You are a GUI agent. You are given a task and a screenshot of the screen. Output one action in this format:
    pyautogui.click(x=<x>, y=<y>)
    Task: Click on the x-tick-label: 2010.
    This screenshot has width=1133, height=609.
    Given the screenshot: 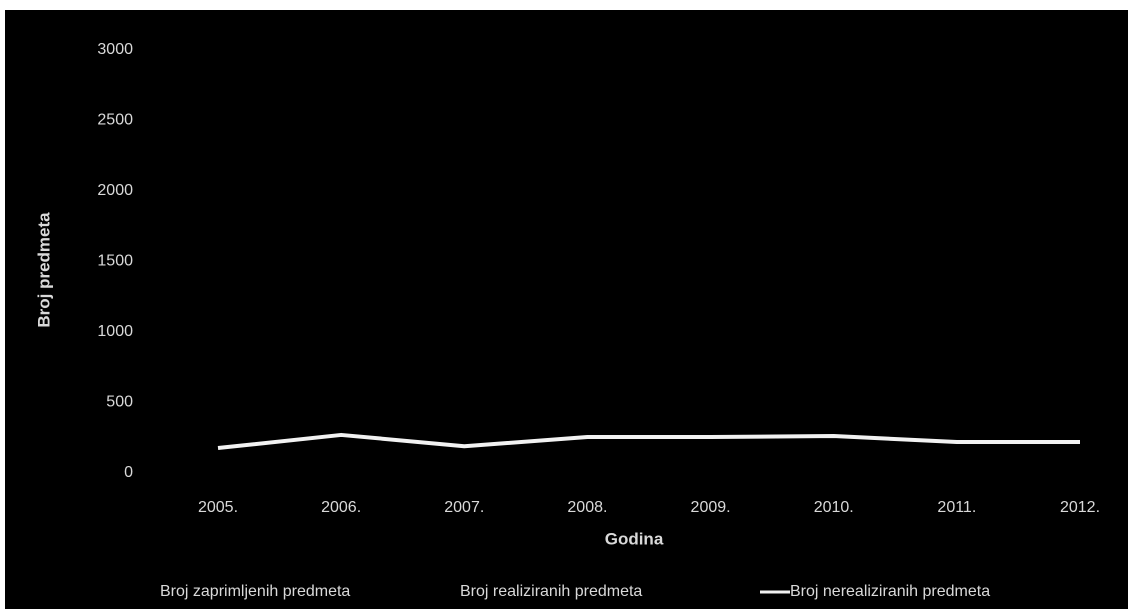 What is the action you would take?
    pyautogui.click(x=834, y=507)
    